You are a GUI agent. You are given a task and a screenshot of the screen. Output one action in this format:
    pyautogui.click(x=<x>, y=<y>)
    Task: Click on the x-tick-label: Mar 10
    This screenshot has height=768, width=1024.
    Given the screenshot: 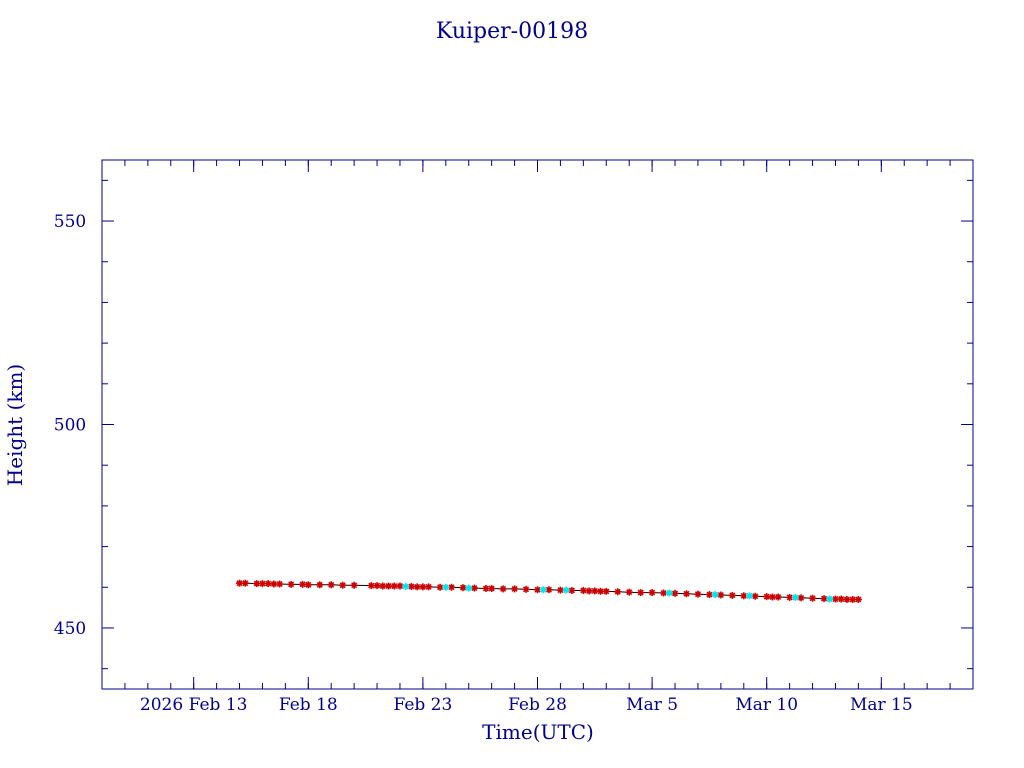 What is the action you would take?
    pyautogui.click(x=766, y=705)
    